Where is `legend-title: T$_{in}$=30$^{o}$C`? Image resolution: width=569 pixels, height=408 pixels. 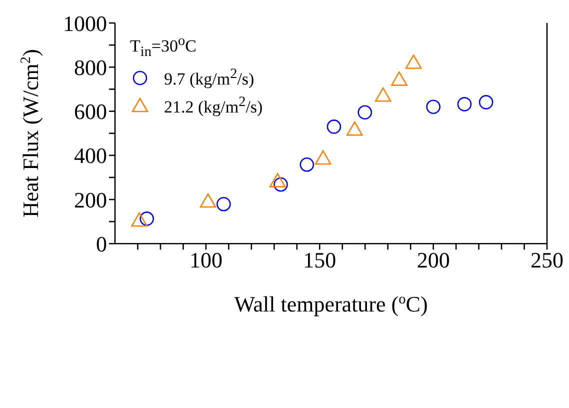
legend-title: T$_{in}$=30$^{o}$C is located at coordinates (164, 47).